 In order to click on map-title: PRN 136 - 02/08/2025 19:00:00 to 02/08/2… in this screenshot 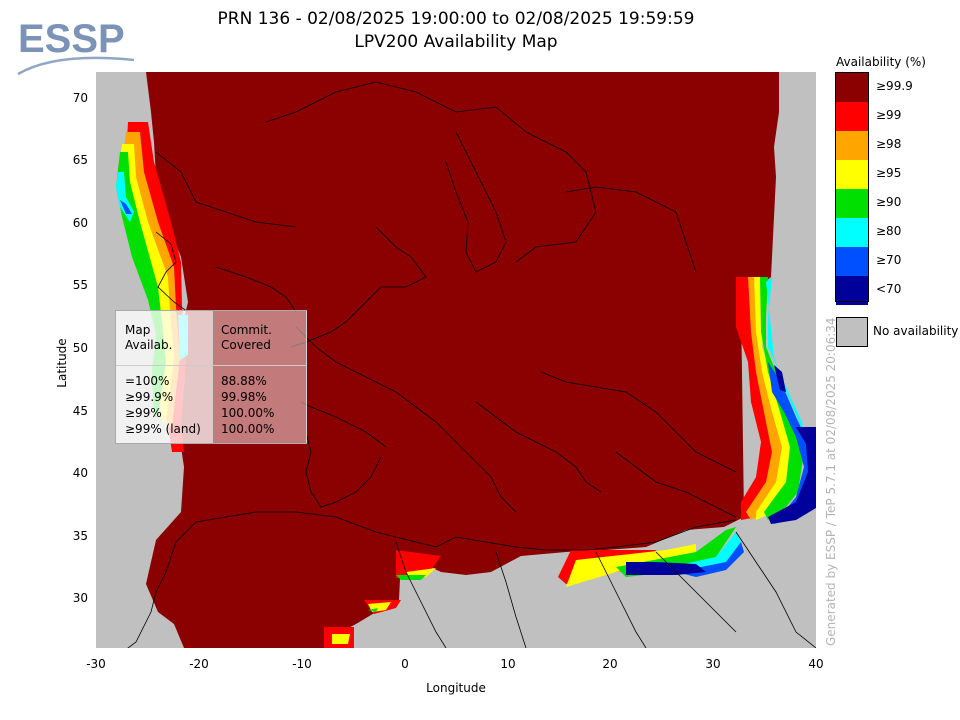, I will do `click(456, 19)`.